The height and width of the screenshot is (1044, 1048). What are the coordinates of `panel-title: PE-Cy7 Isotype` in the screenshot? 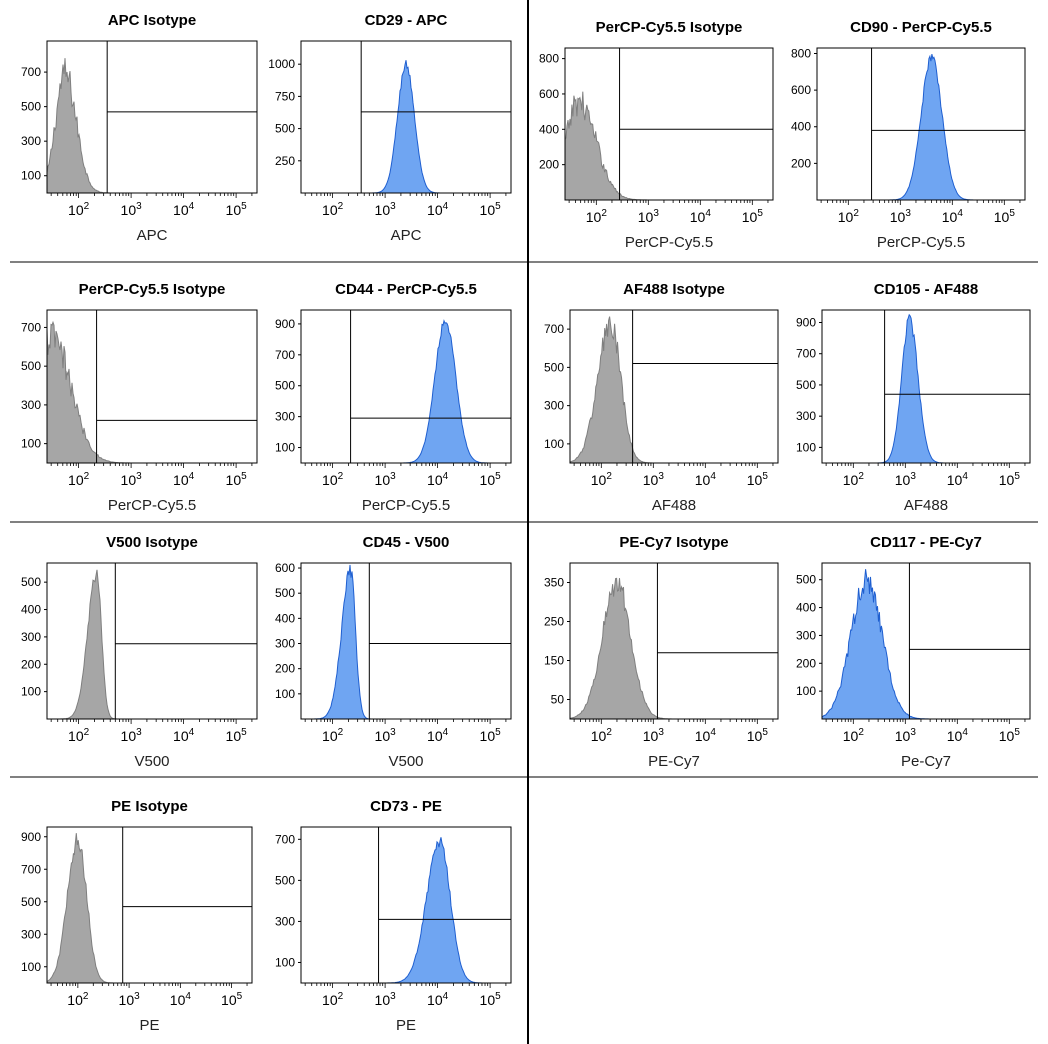 It's located at (673, 542).